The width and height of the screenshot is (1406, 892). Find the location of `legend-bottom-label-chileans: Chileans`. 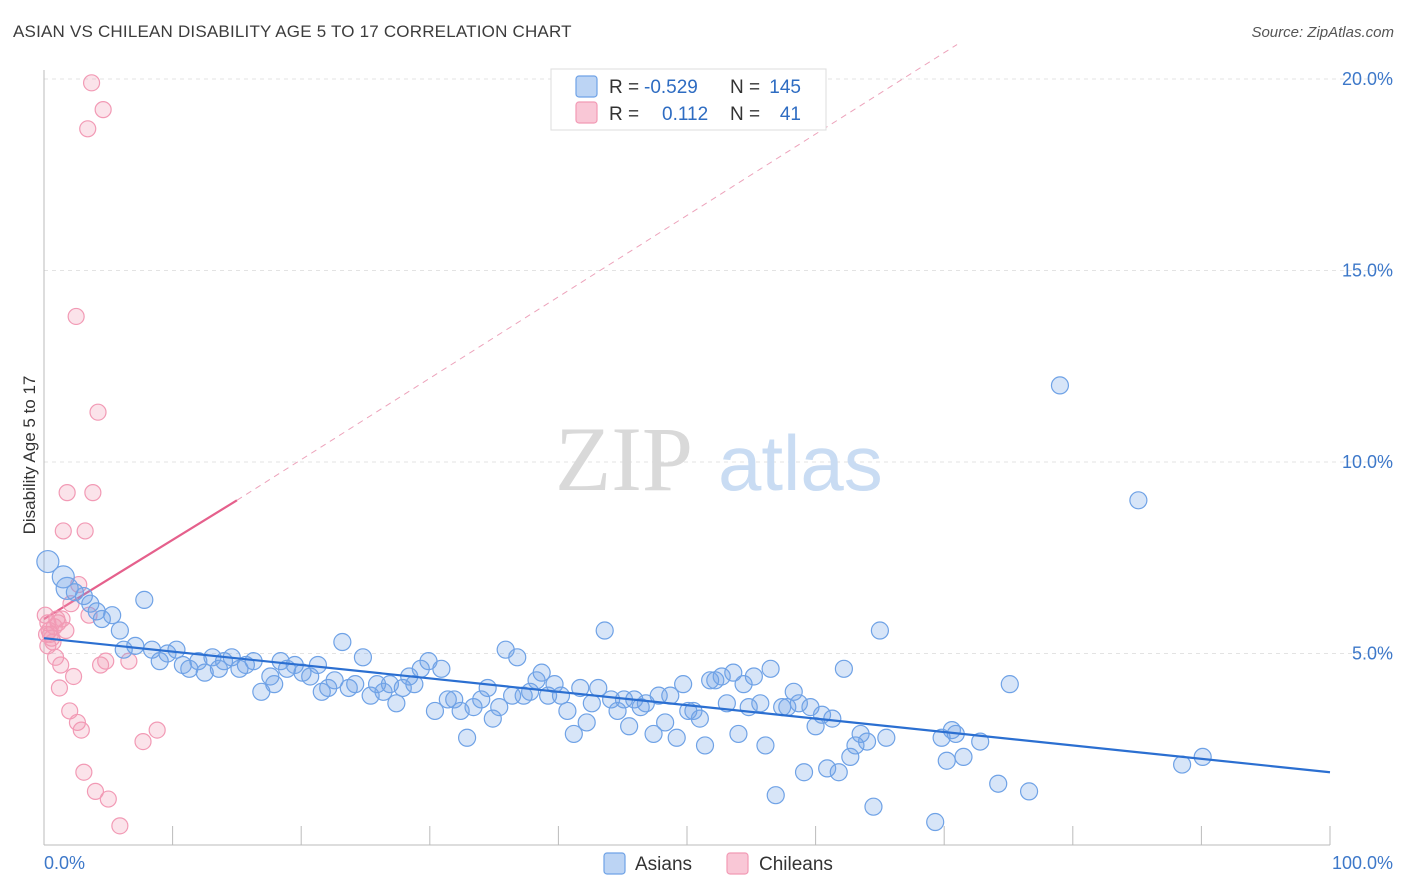

legend-bottom-label-chileans: Chileans is located at coordinates (796, 864).